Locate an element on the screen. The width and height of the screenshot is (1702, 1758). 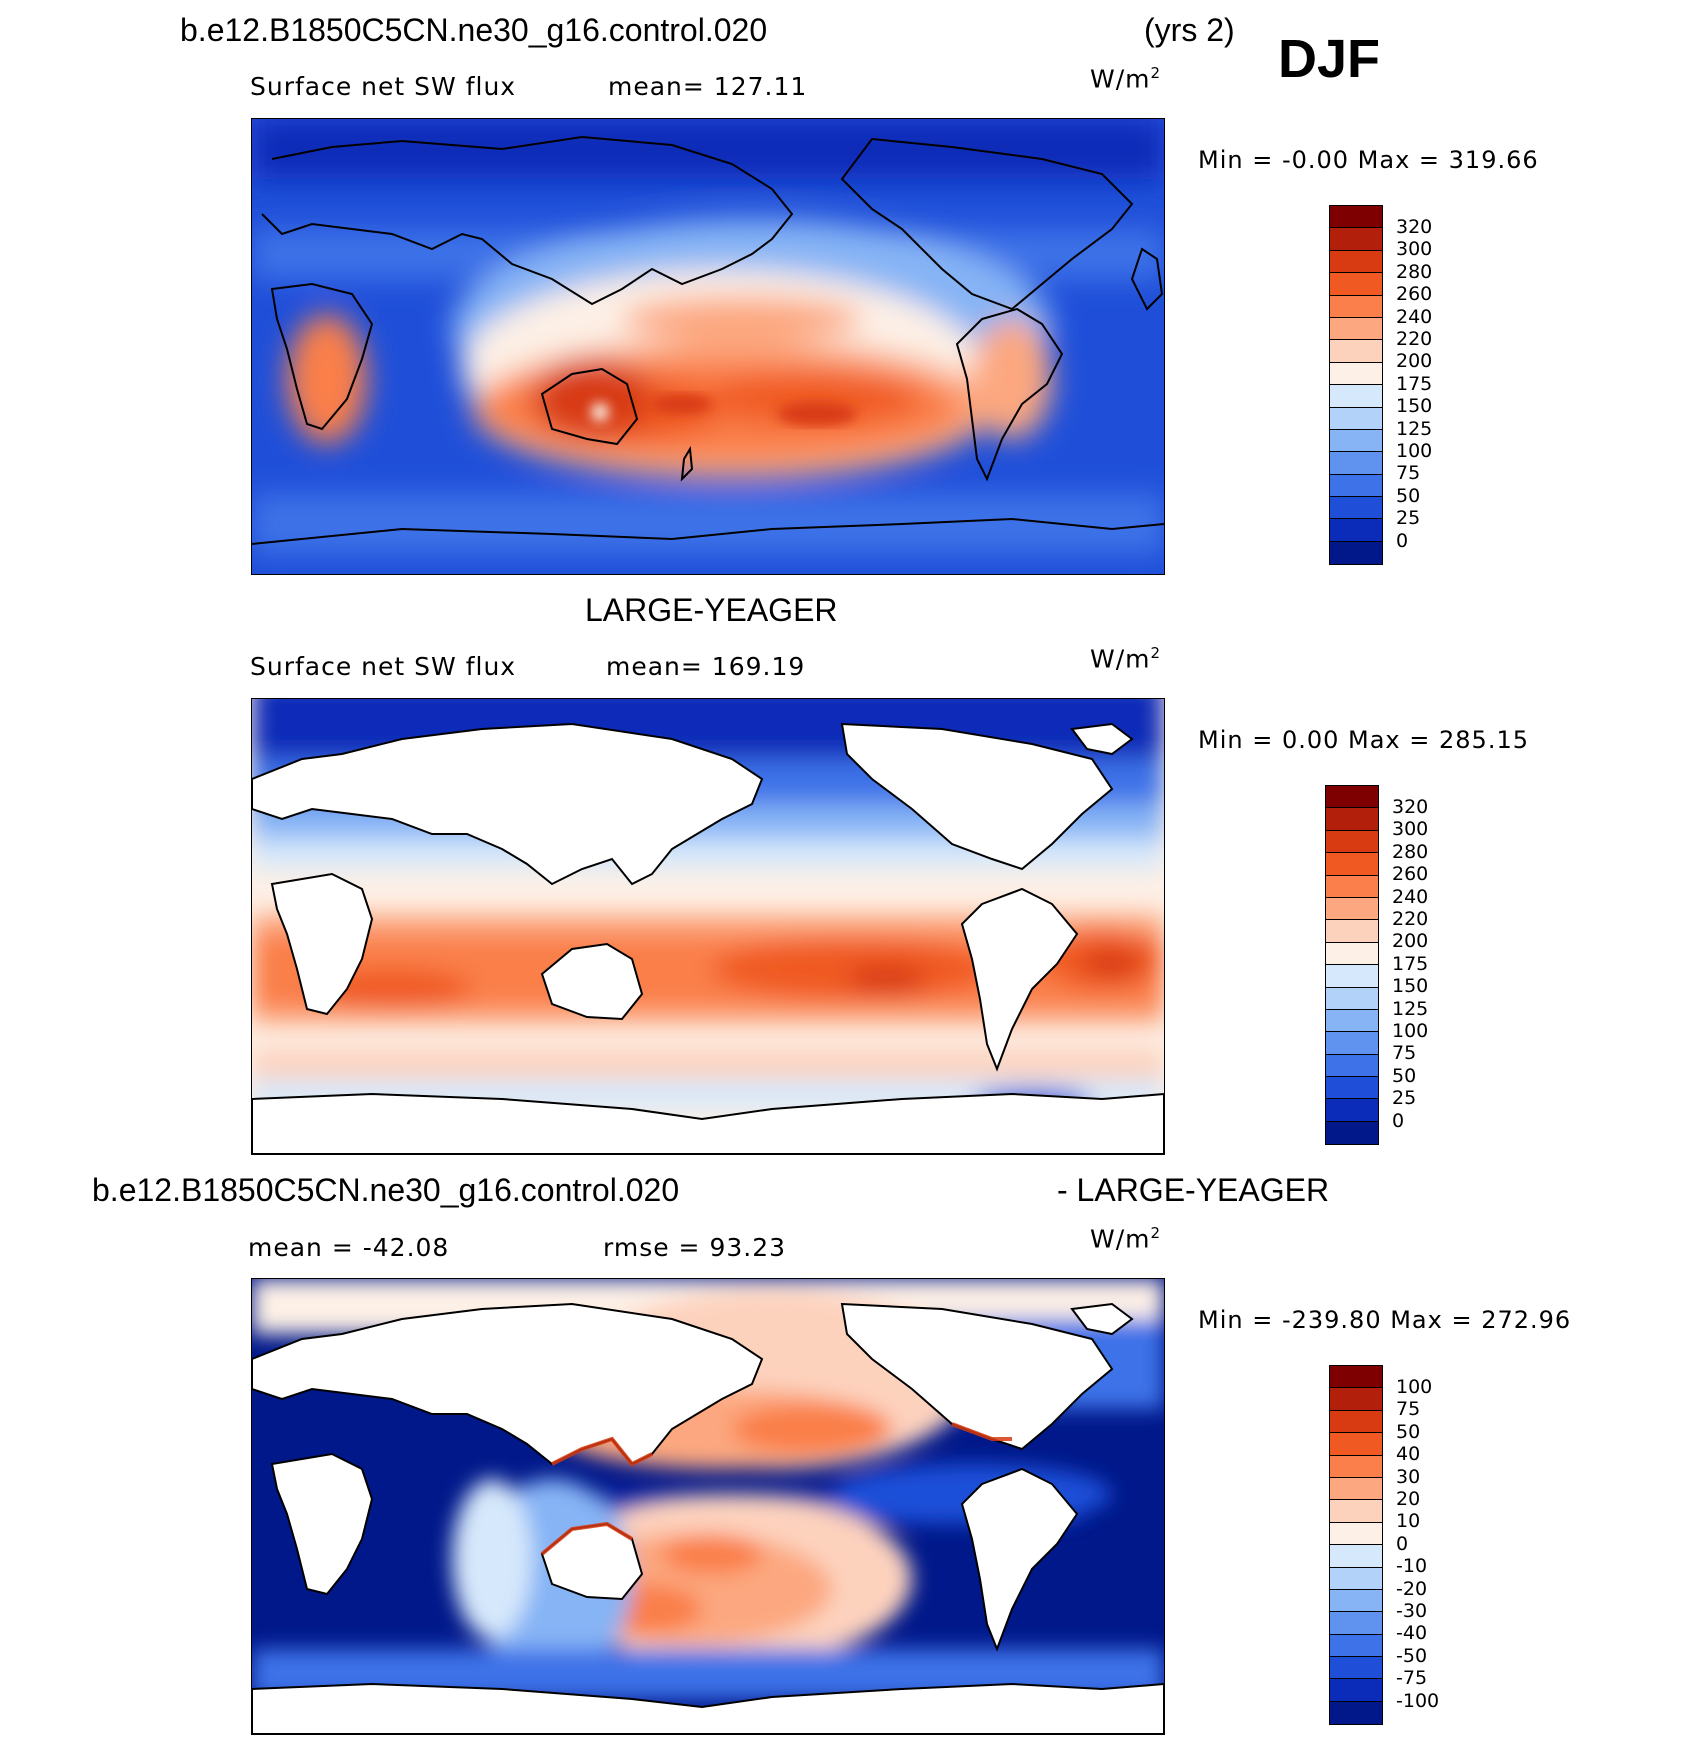
panel3-min-max: Min = -239.80 Max = 272.96 is located at coordinates (1385, 1320).